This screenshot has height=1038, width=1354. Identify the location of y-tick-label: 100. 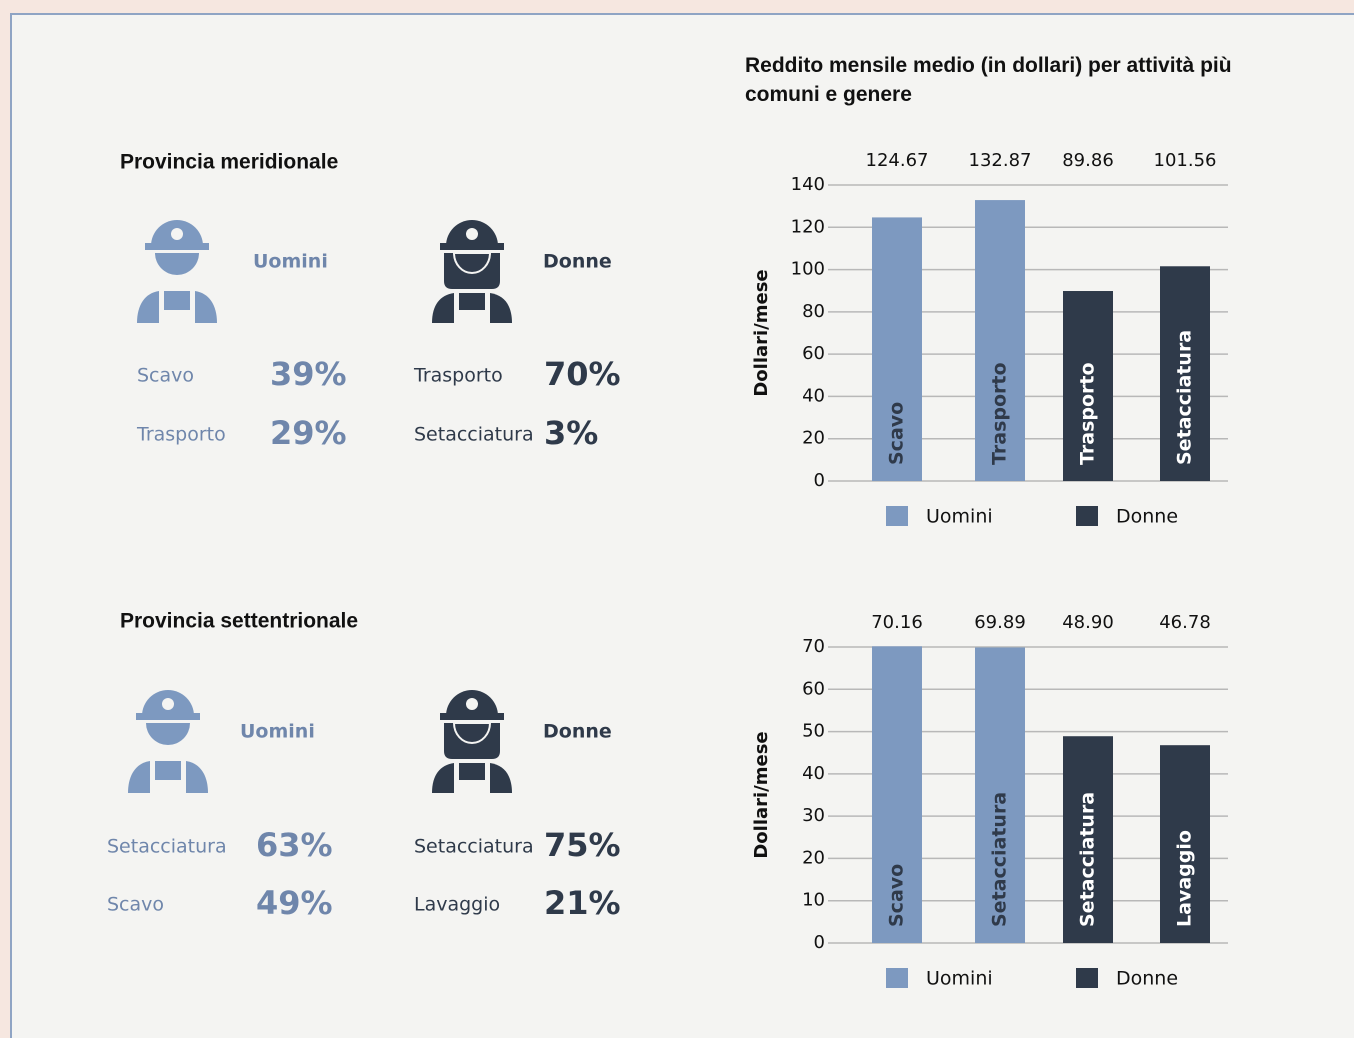
(808, 269).